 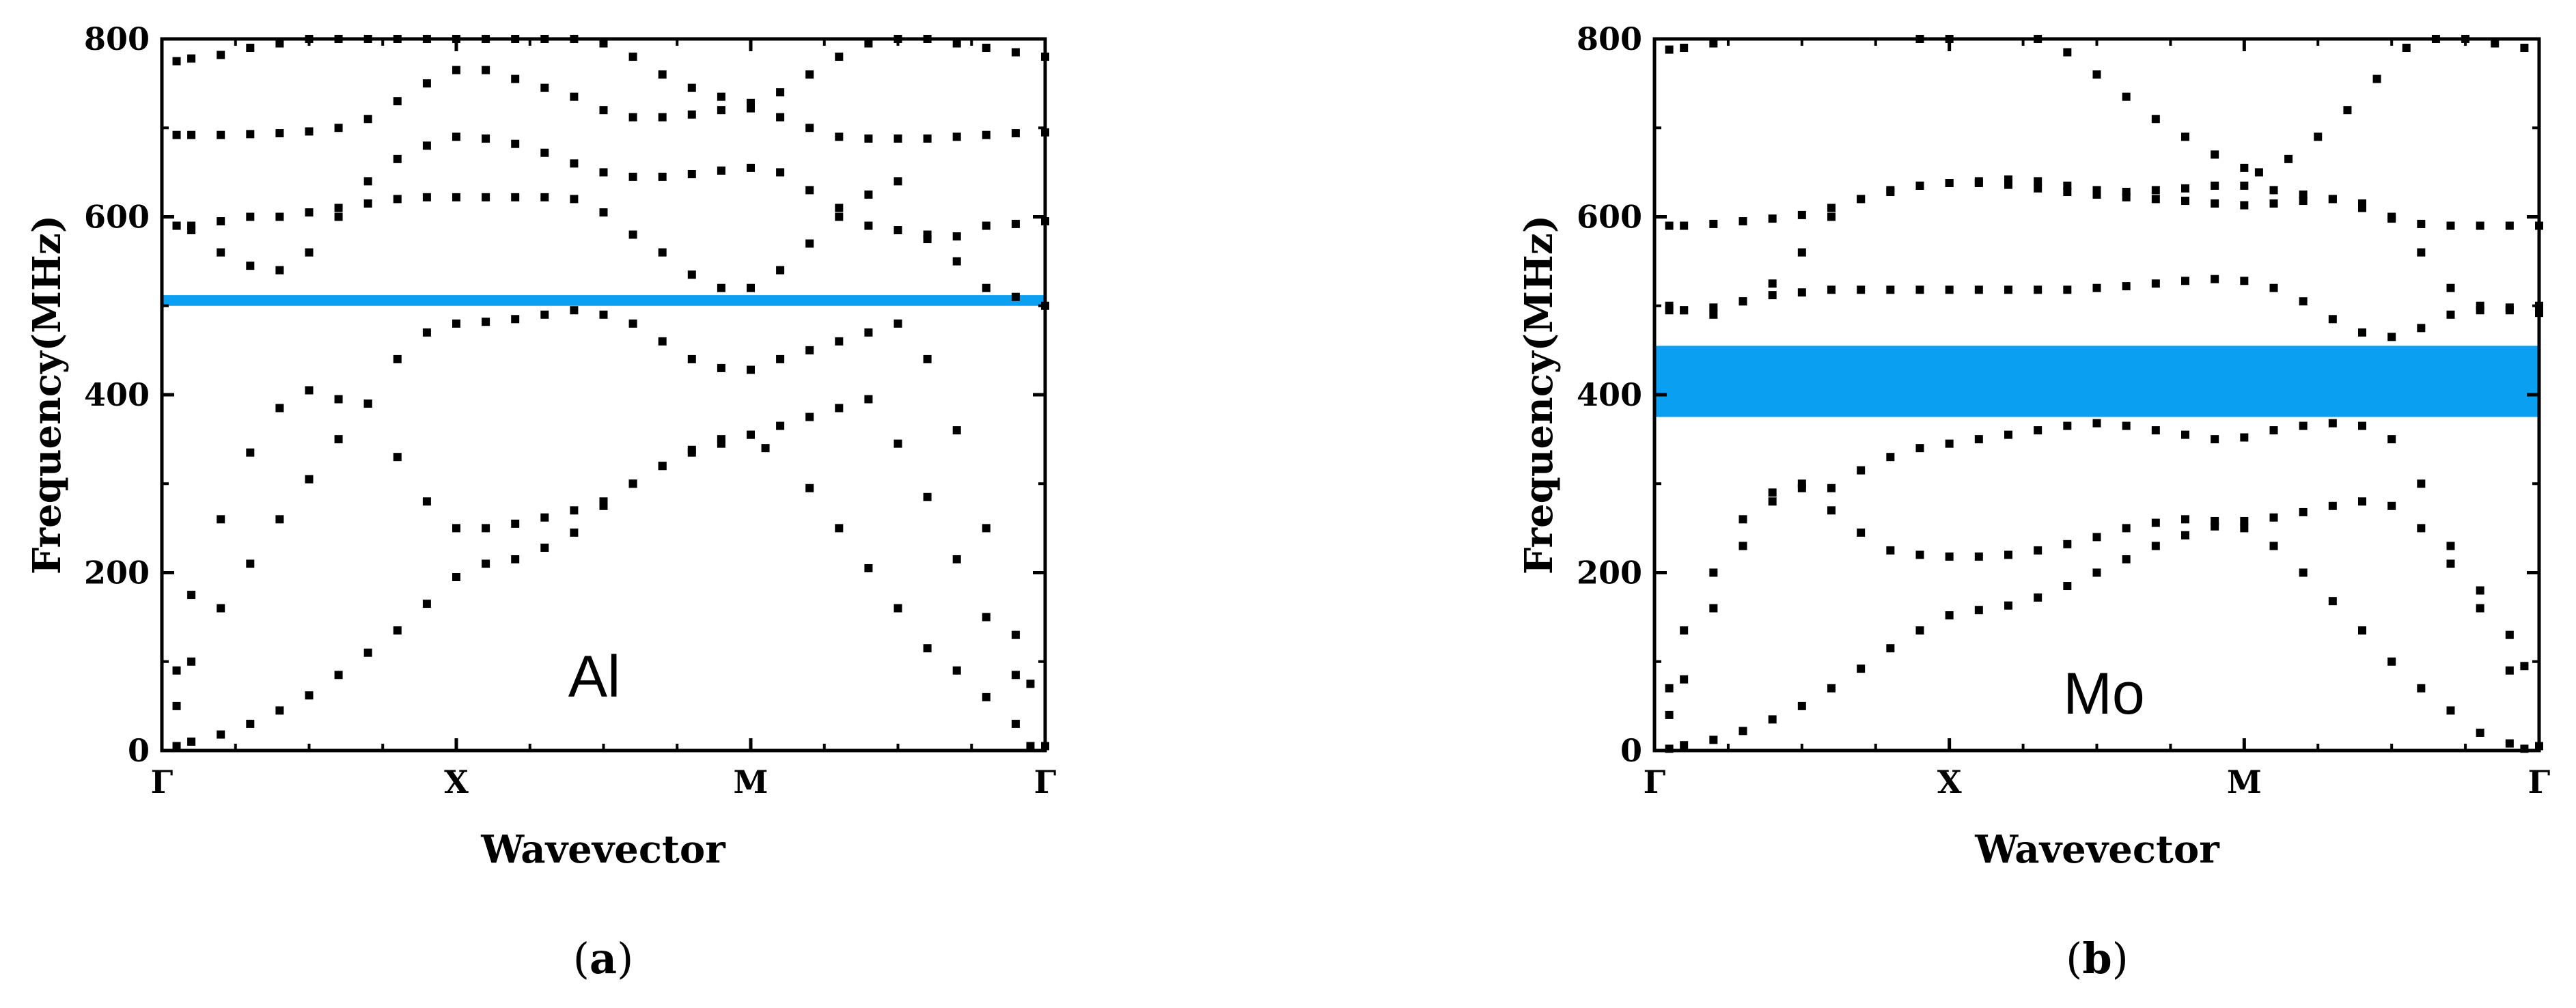 What do you see at coordinates (2097, 849) in the screenshot?
I see `x-axis-title: Wavevector` at bounding box center [2097, 849].